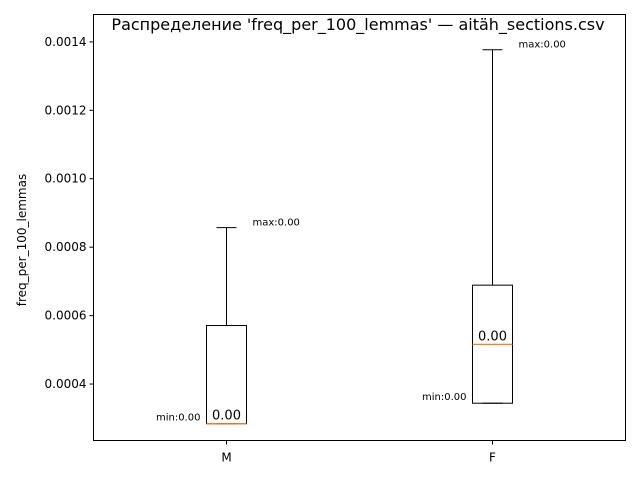 This screenshot has height=480, width=640. I want to click on y-tick-label: 0.0006, so click(66, 316).